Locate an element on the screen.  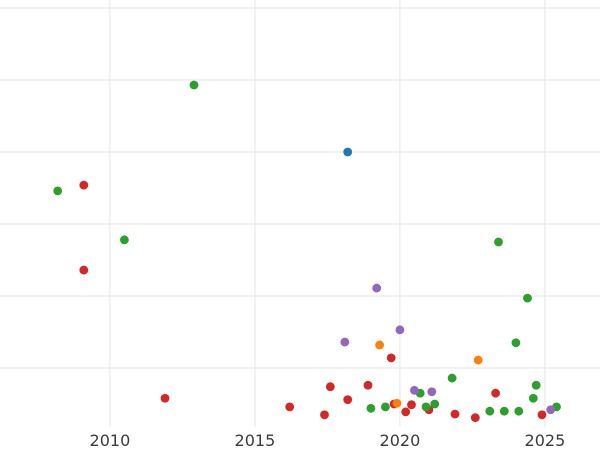
x-tick-label: 2025 is located at coordinates (545, 440).